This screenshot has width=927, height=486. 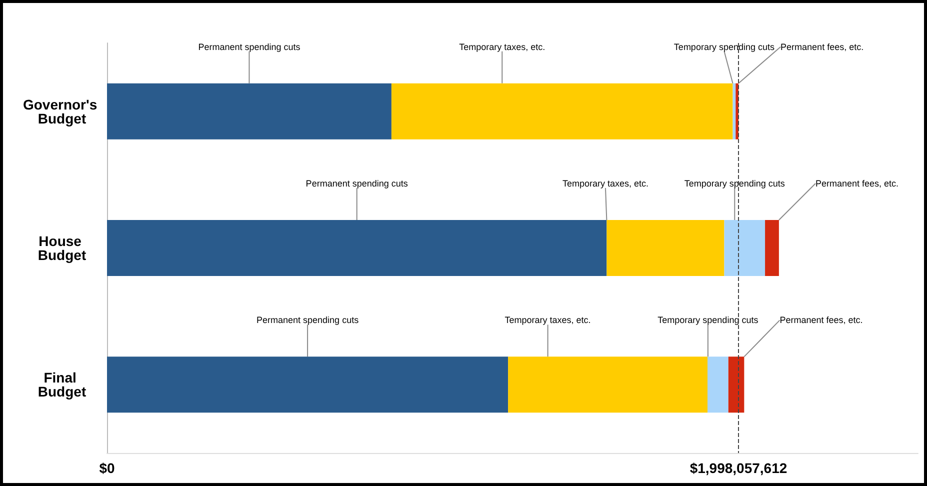 I want to click on y-tick-label: Final Budget, so click(x=62, y=385).